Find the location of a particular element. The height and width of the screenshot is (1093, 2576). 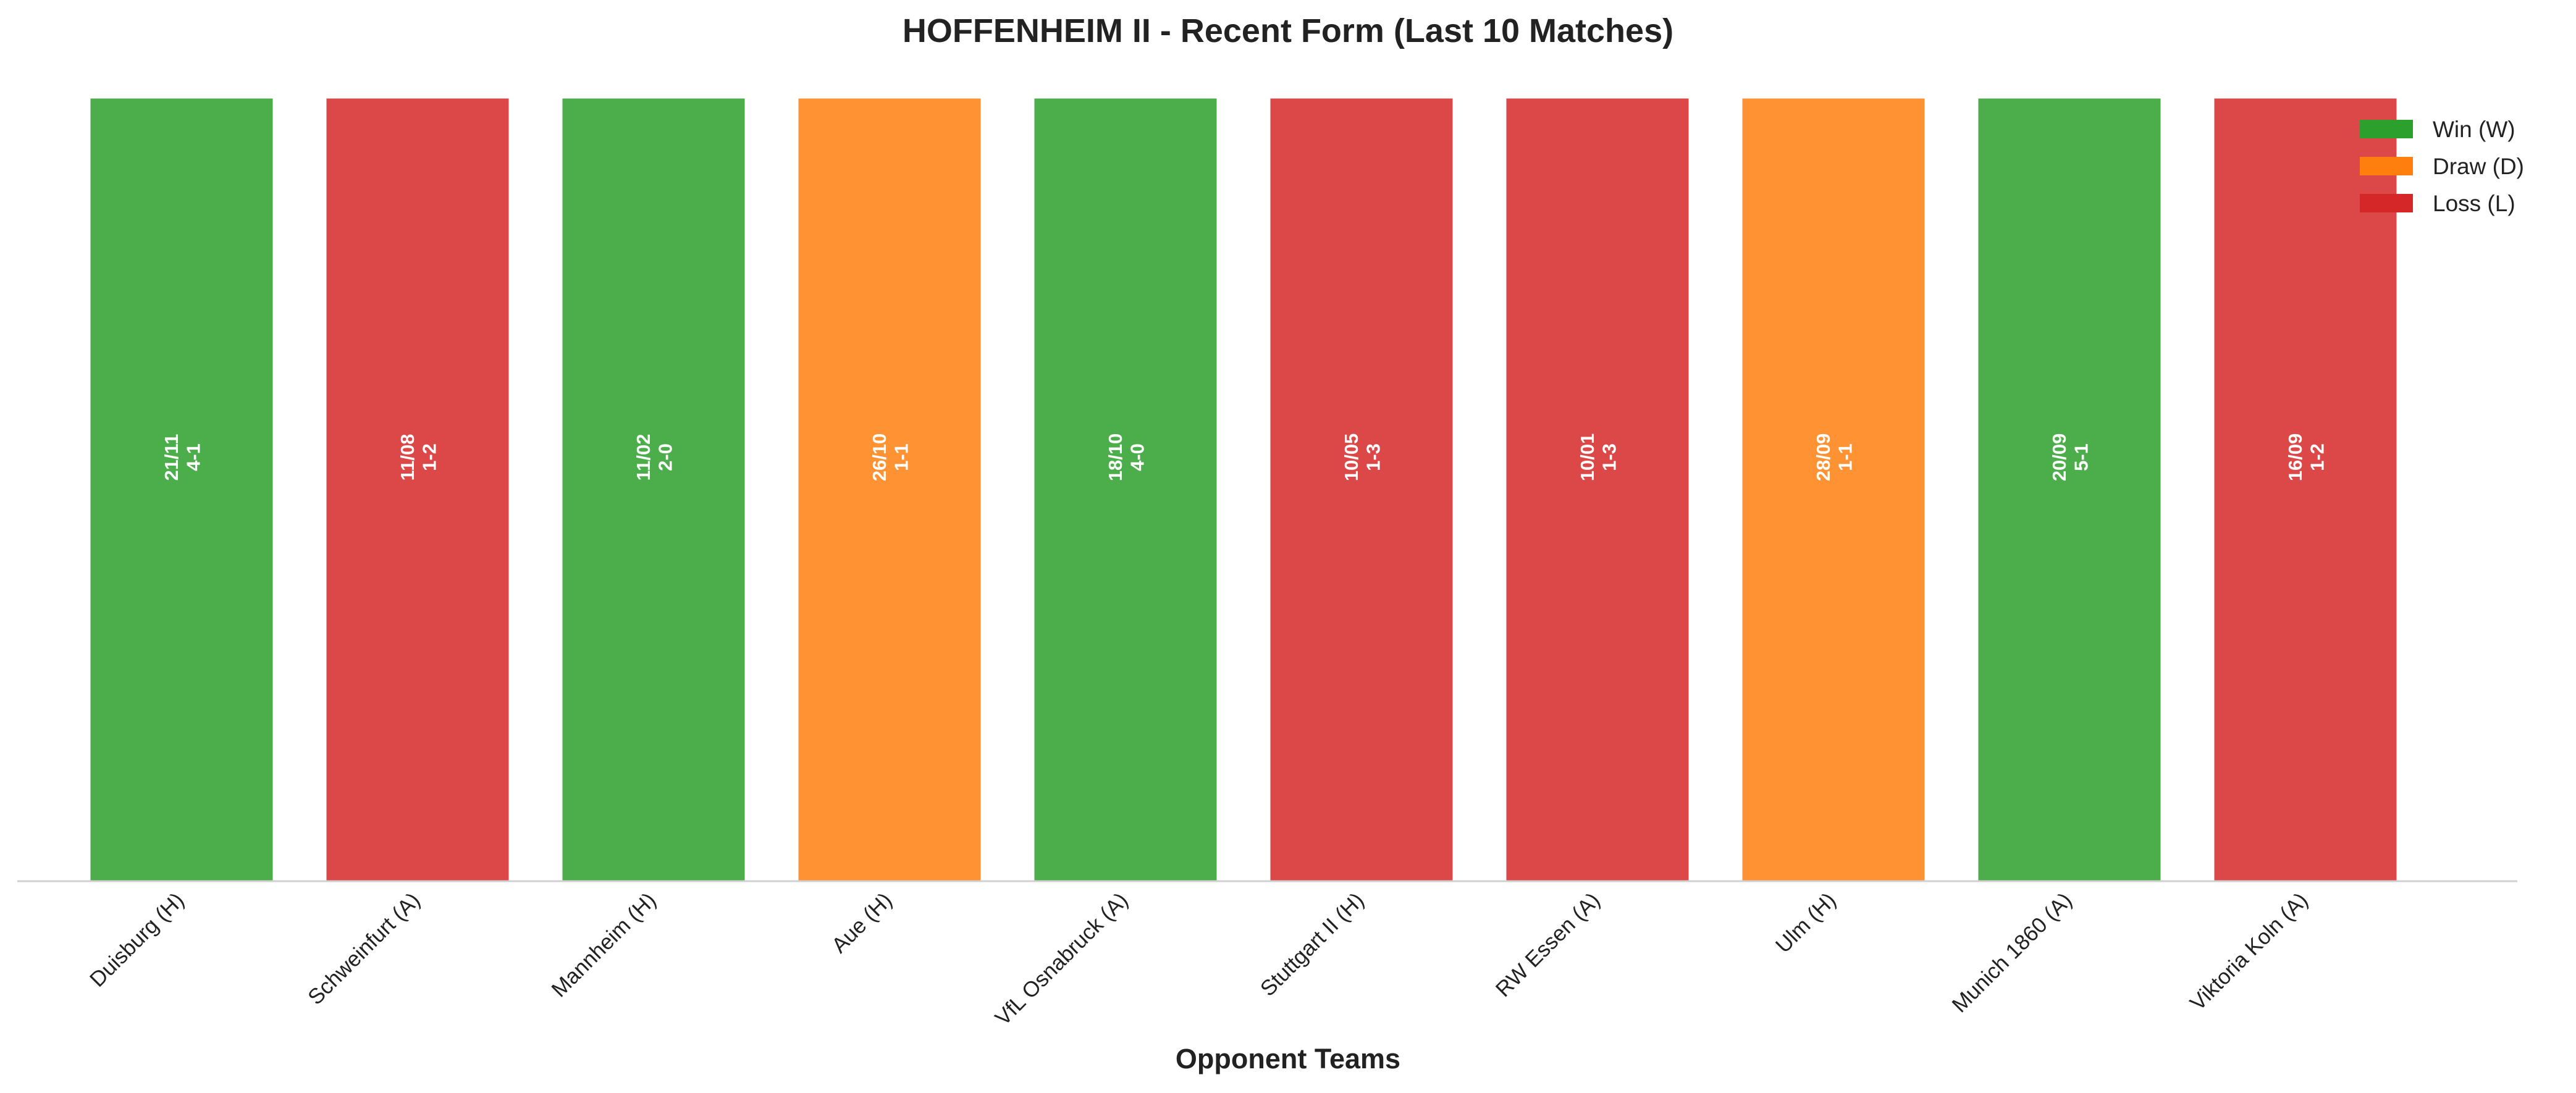

x-tick-label-5: VfL Osnabruck (A) is located at coordinates (1061, 959).